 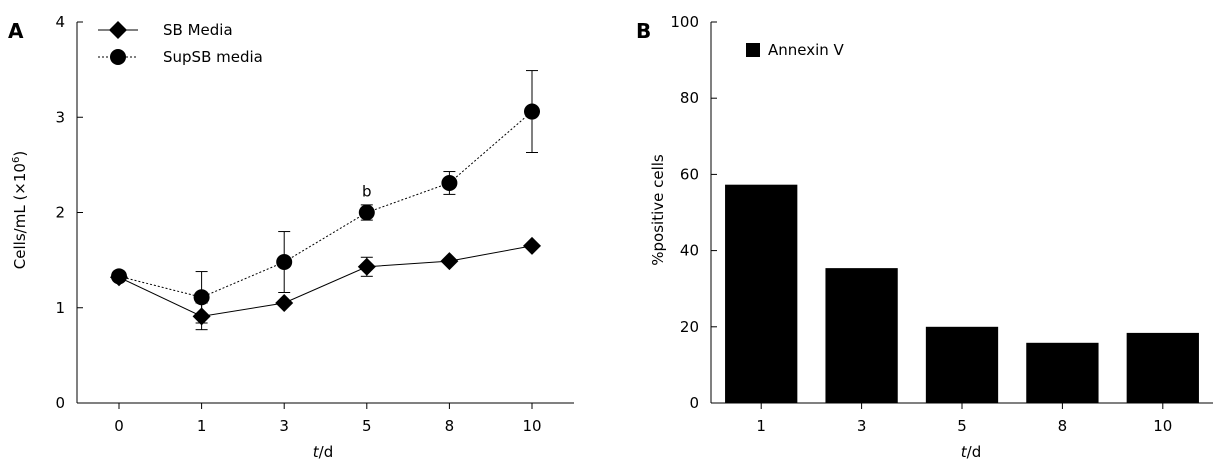 I want to click on panel-a-y-tick-label: 0, so click(x=60, y=403).